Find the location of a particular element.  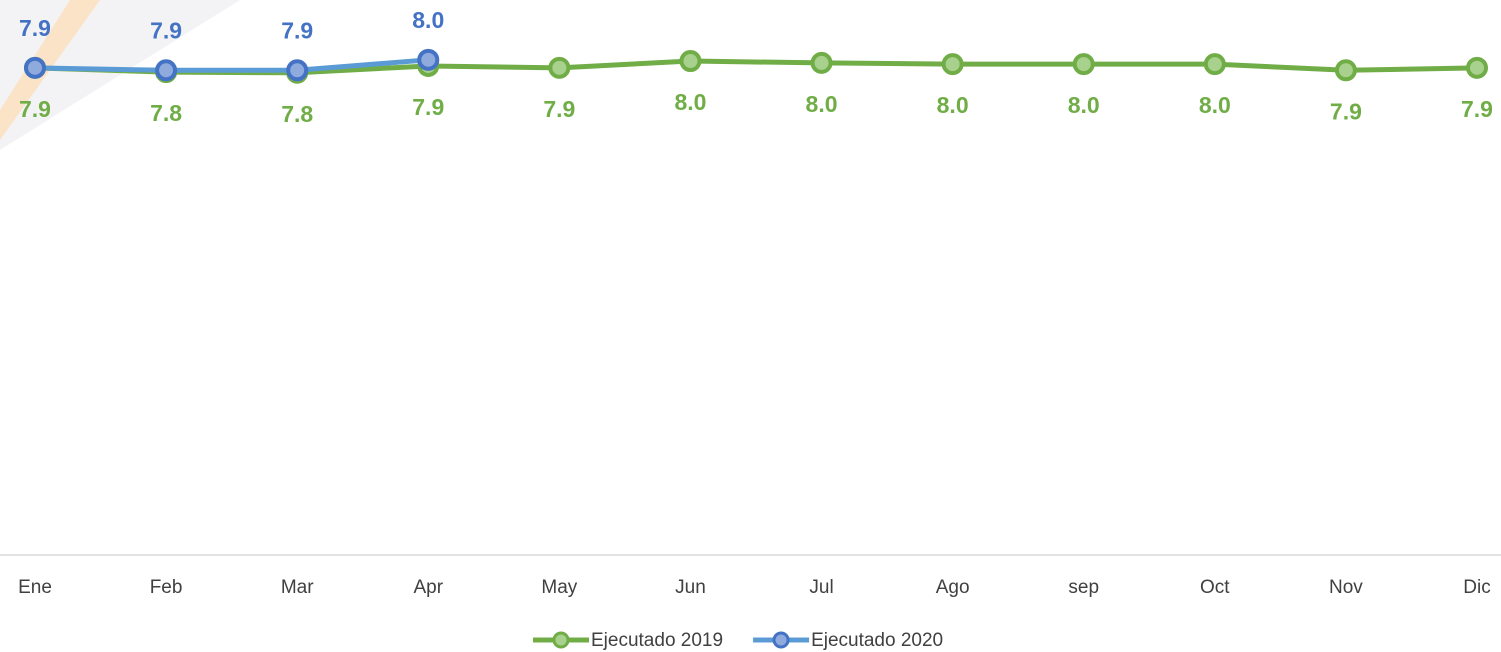

x-tick-label: Ene is located at coordinates (35, 587).